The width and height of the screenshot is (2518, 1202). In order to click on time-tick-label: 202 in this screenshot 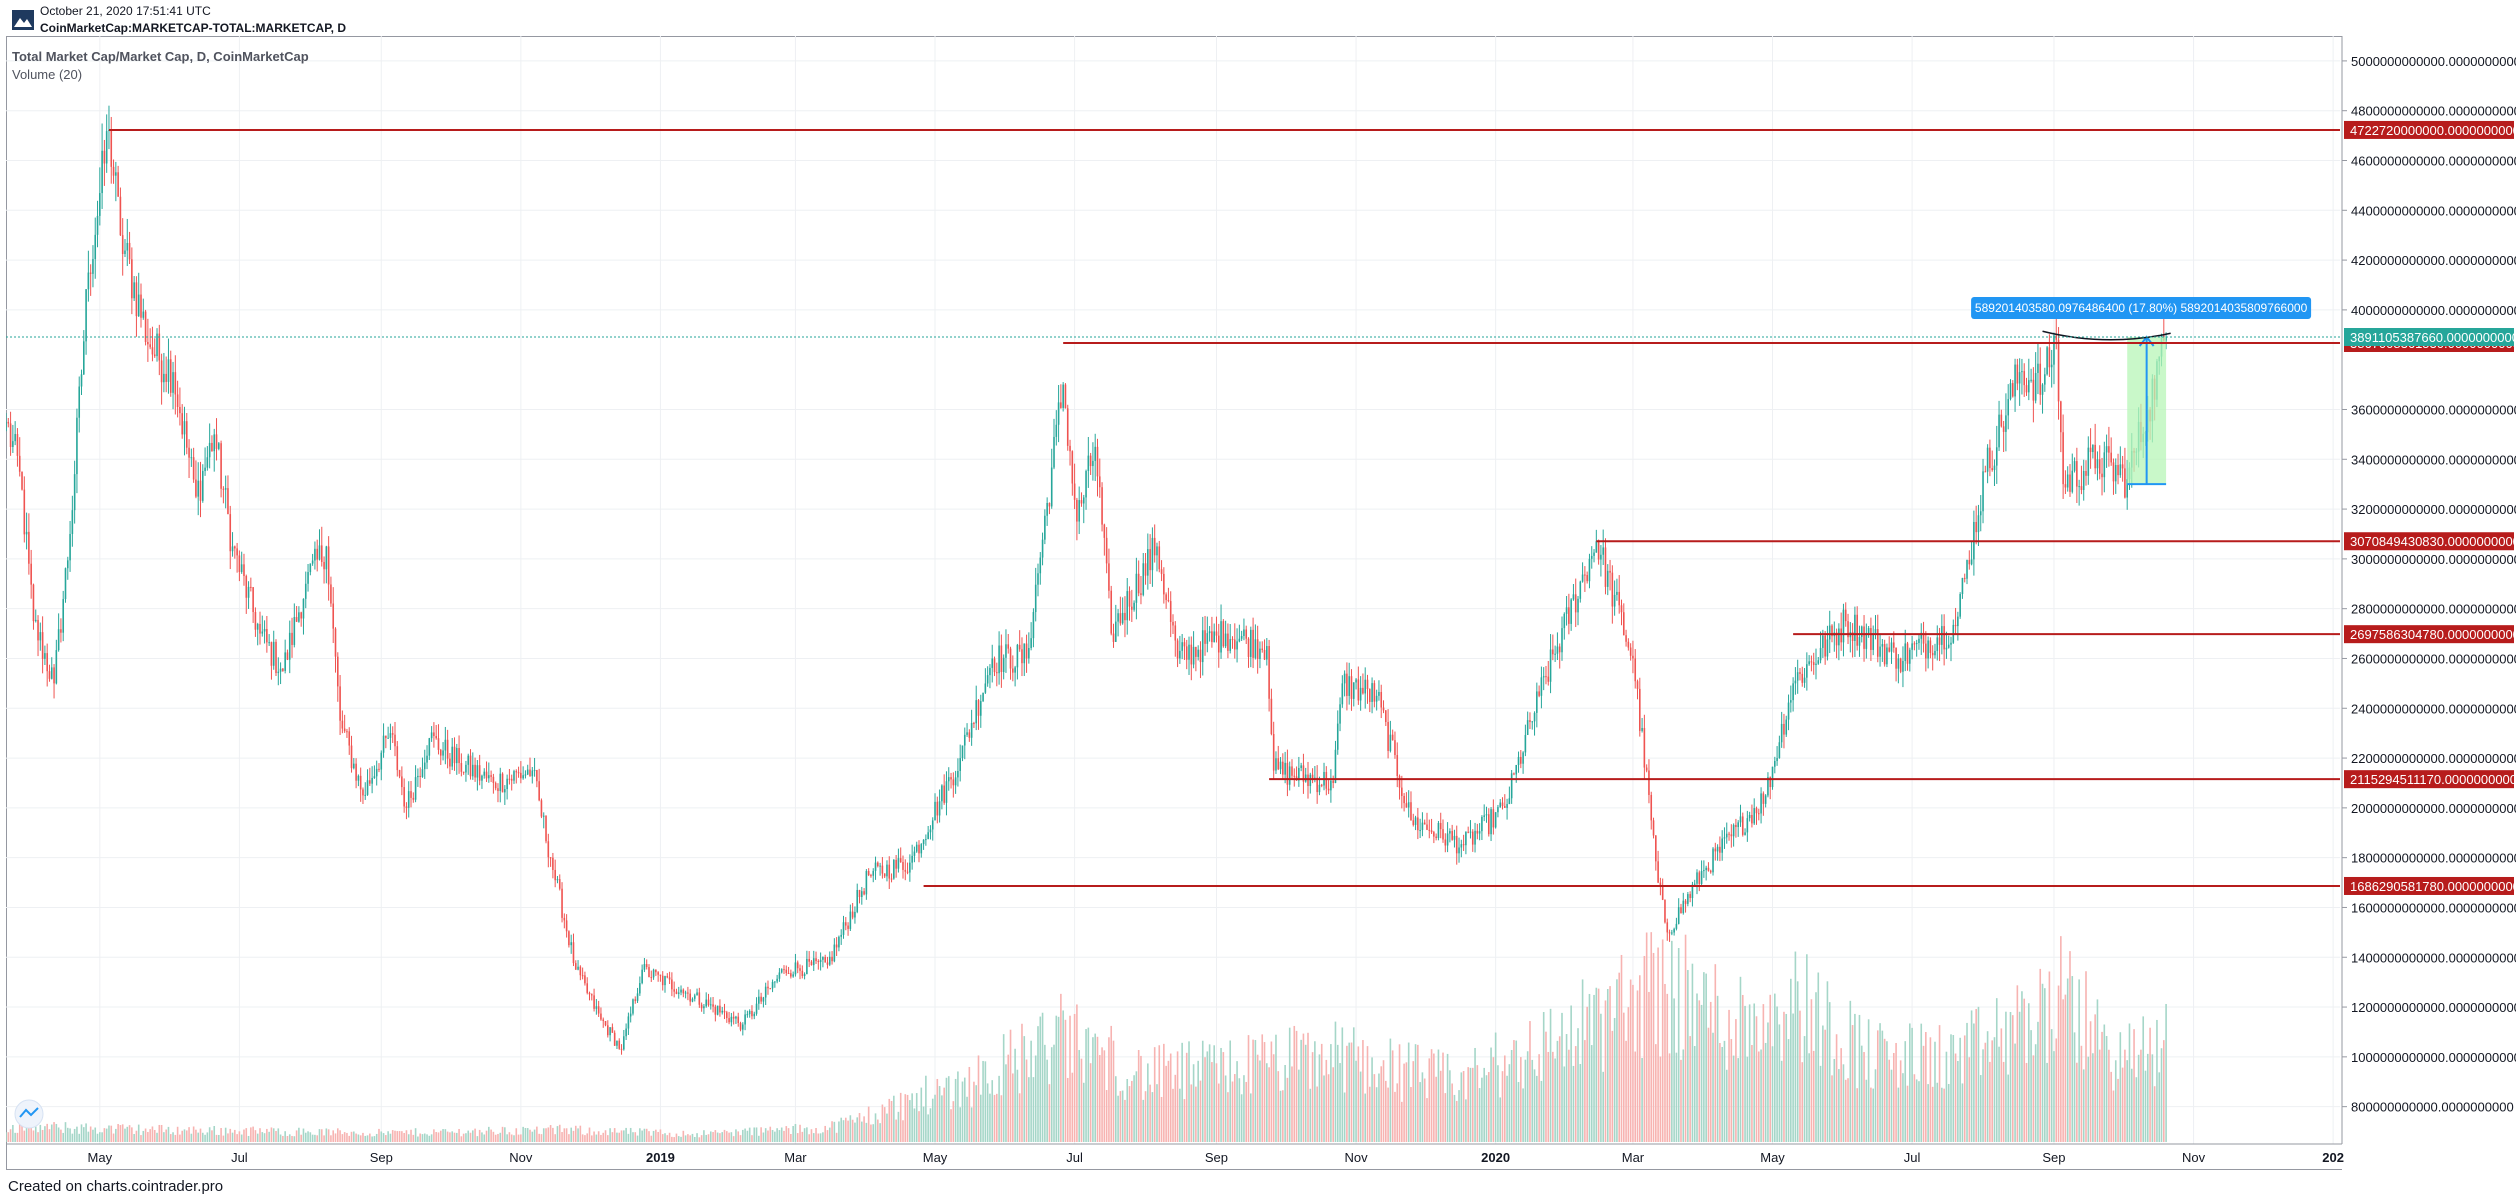, I will do `click(2333, 1157)`.